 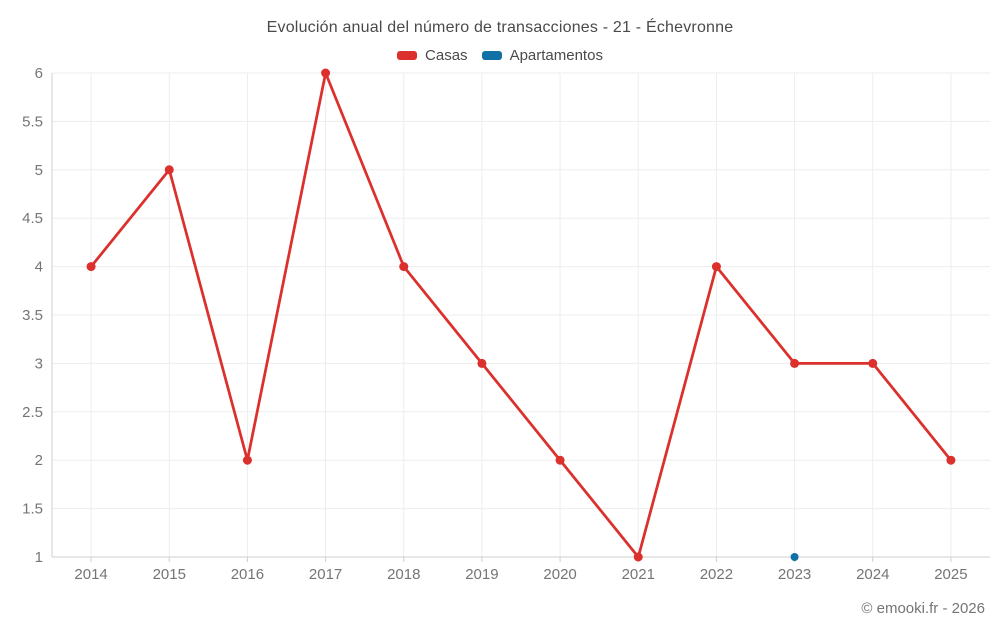 I want to click on x-axis-label: 2016, so click(x=247, y=574).